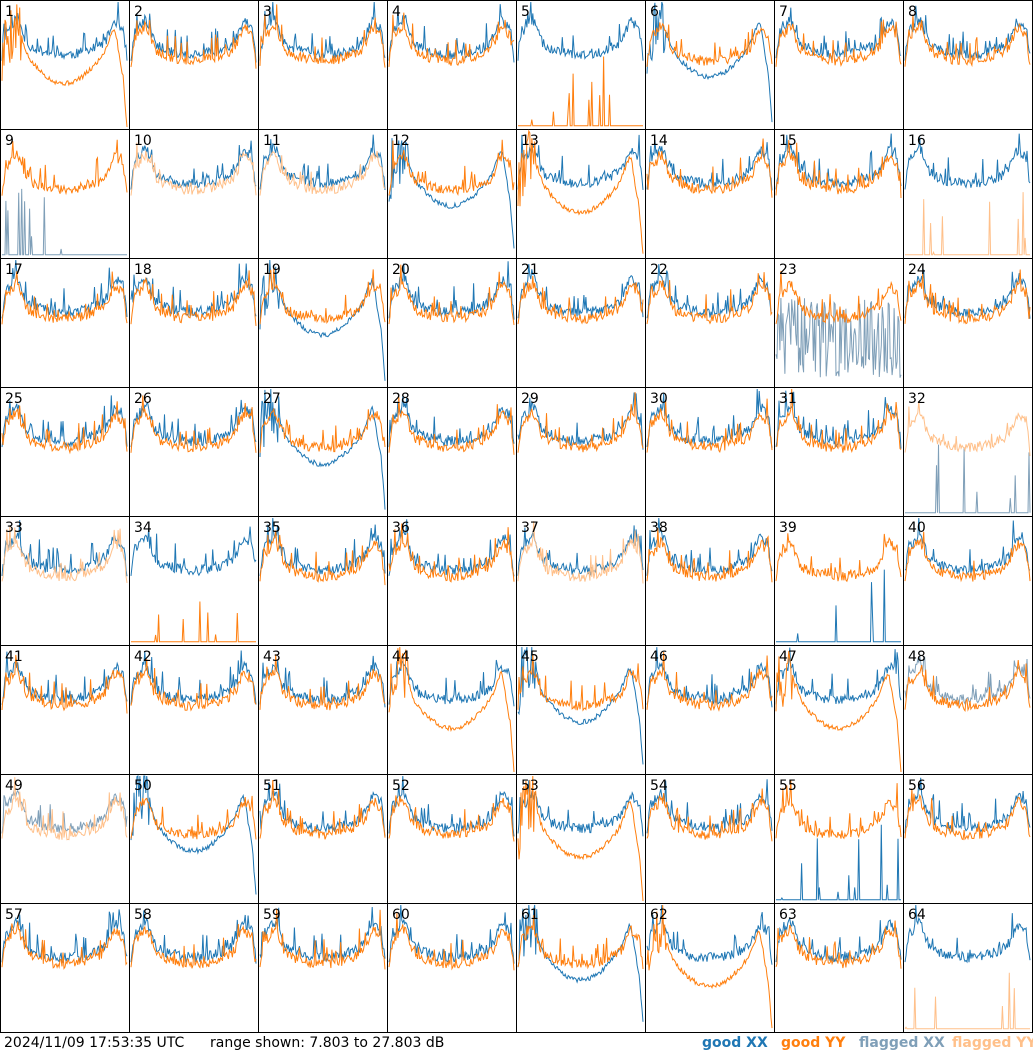 Image resolution: width=1033 pixels, height=1053 pixels. Describe the element at coordinates (659, 657) in the screenshot. I see `panel-label: 46` at that location.